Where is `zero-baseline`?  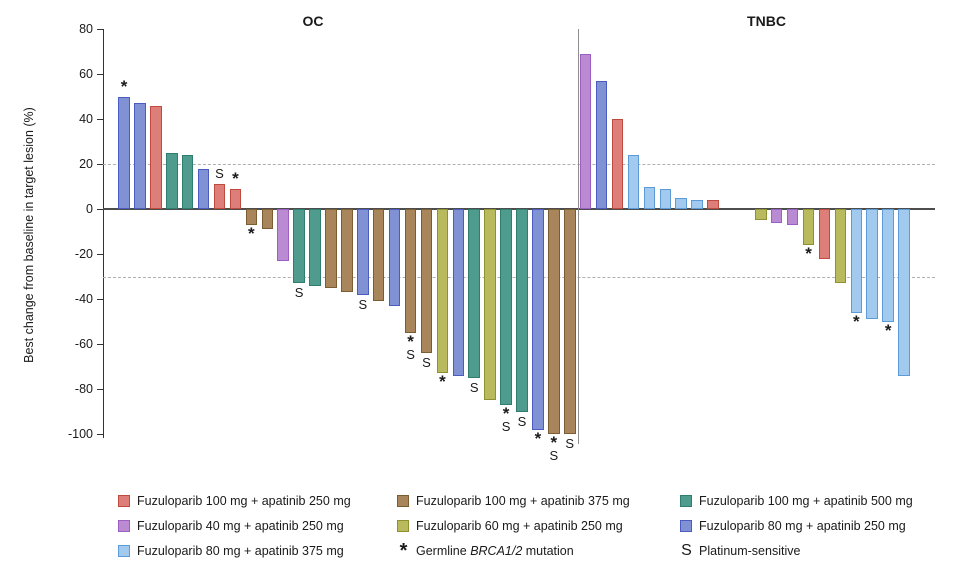 zero-baseline is located at coordinates (519, 209).